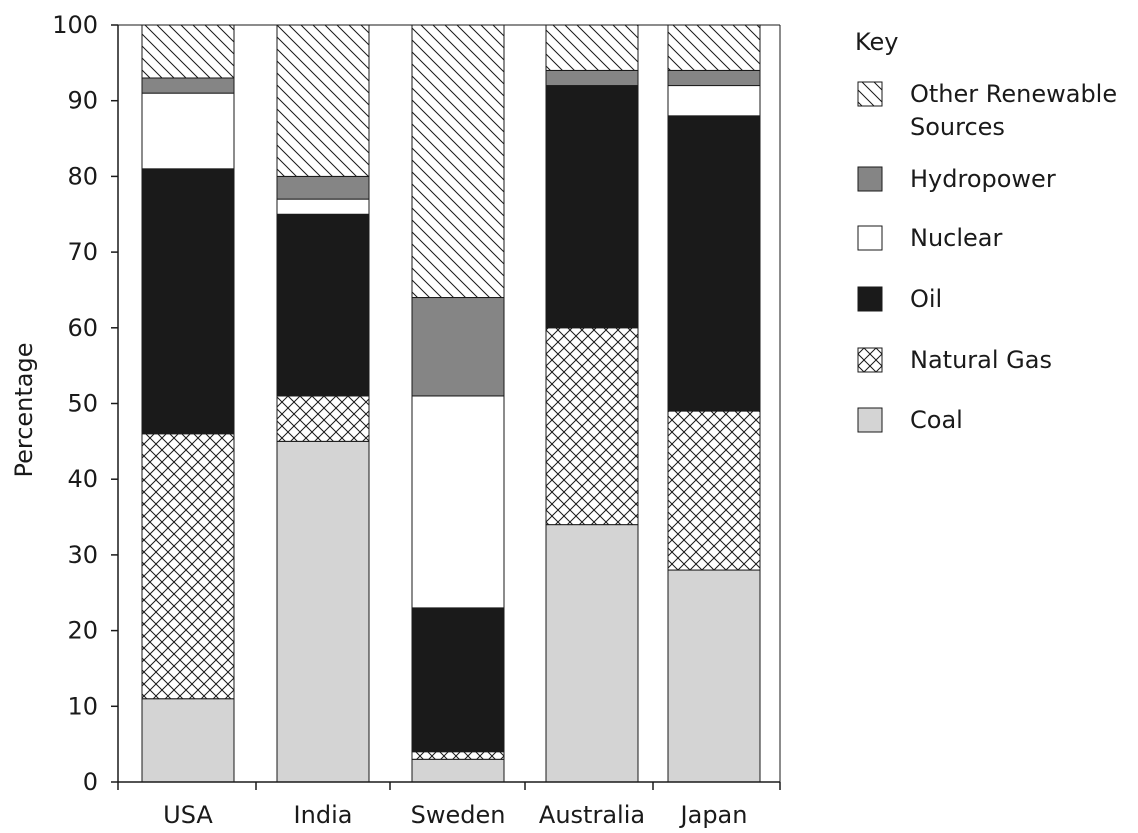 This screenshot has width=1138, height=833. I want to click on legend-label-hydropower: Hydropower, so click(983, 179).